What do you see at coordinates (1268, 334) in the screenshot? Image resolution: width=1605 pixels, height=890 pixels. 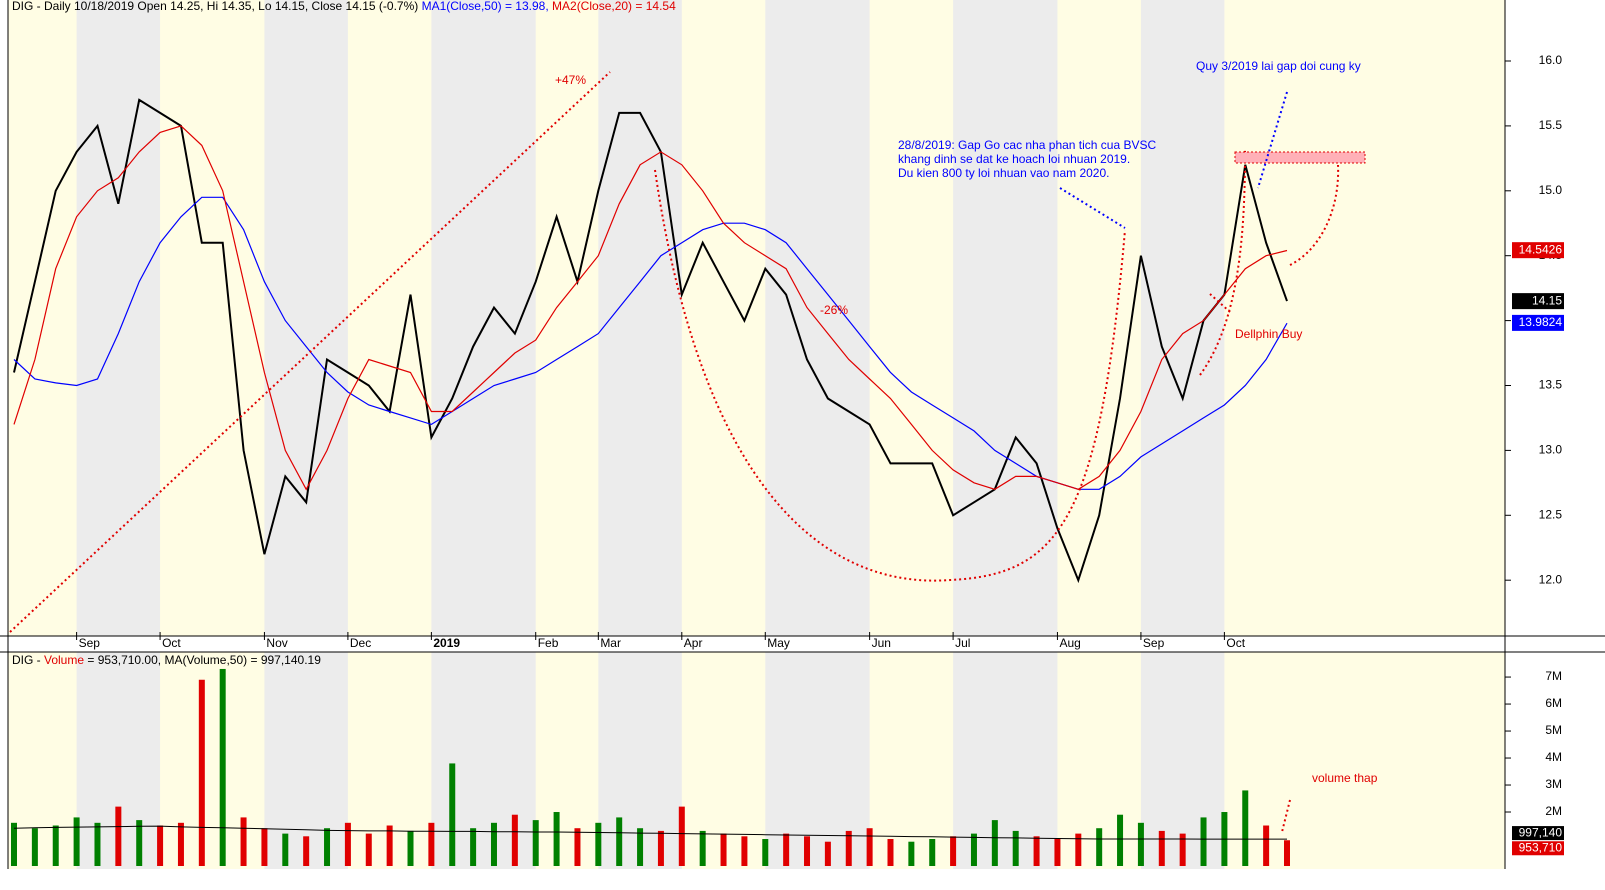 I see `annotation: Dellphin Buy` at bounding box center [1268, 334].